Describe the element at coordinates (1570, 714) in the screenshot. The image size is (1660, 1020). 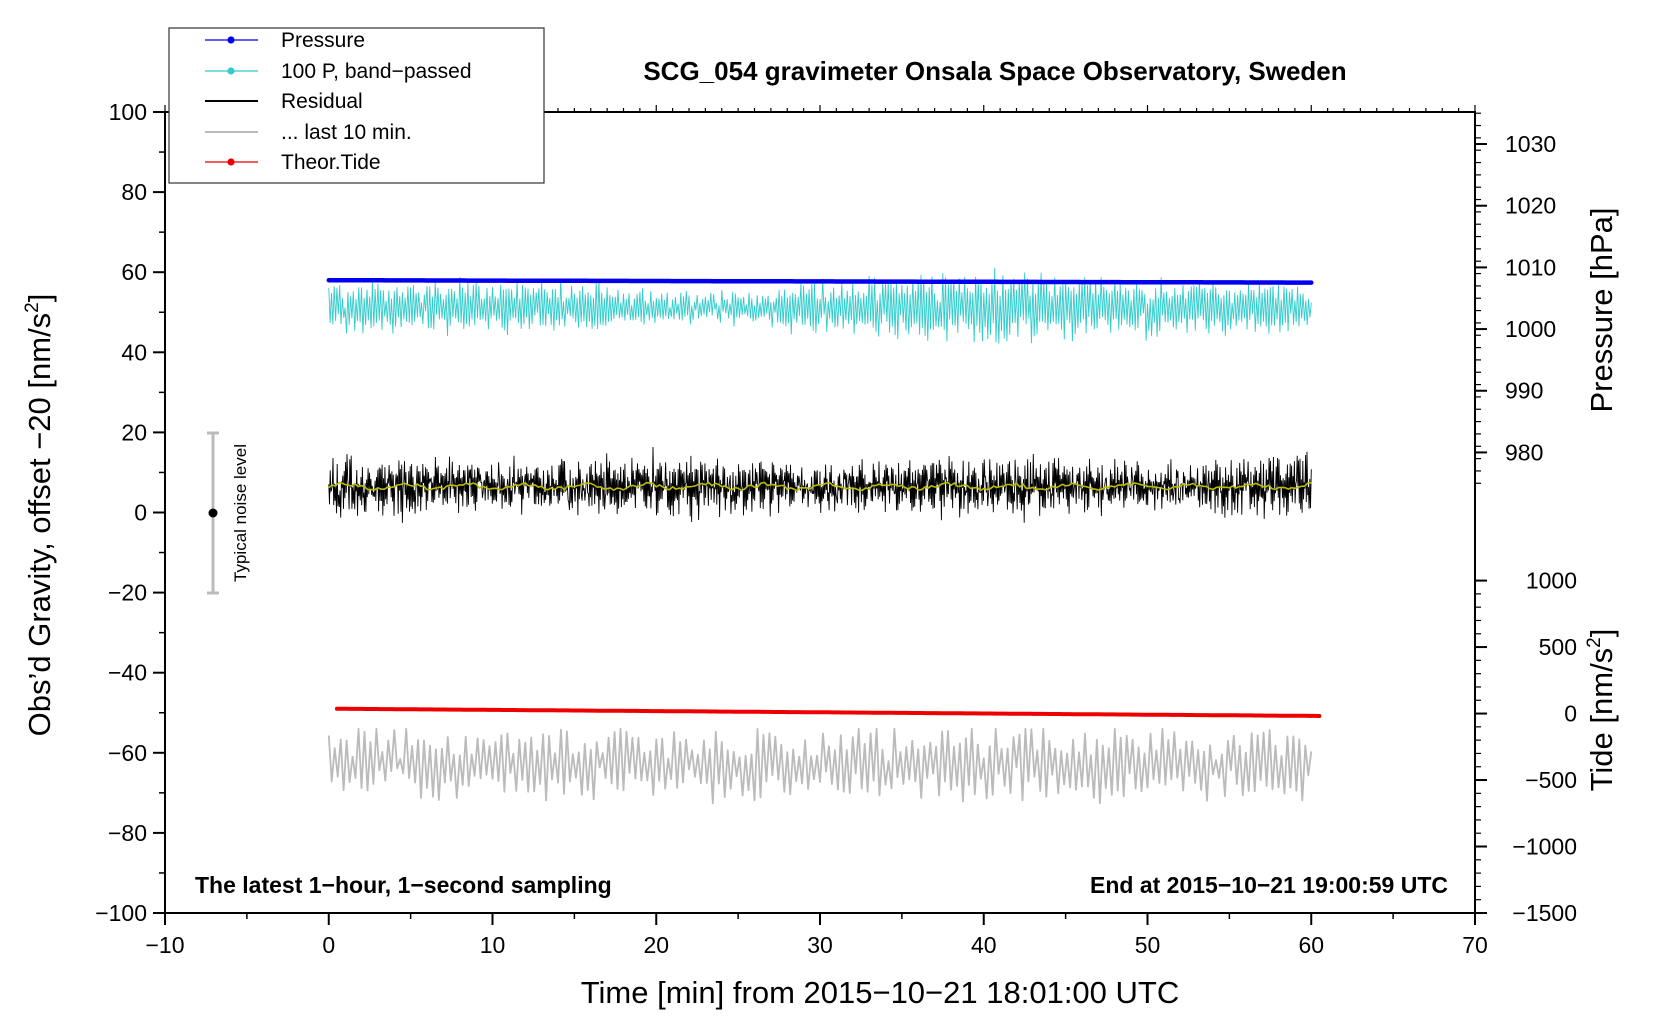
I see `tide-tick-label-0: 0` at that location.